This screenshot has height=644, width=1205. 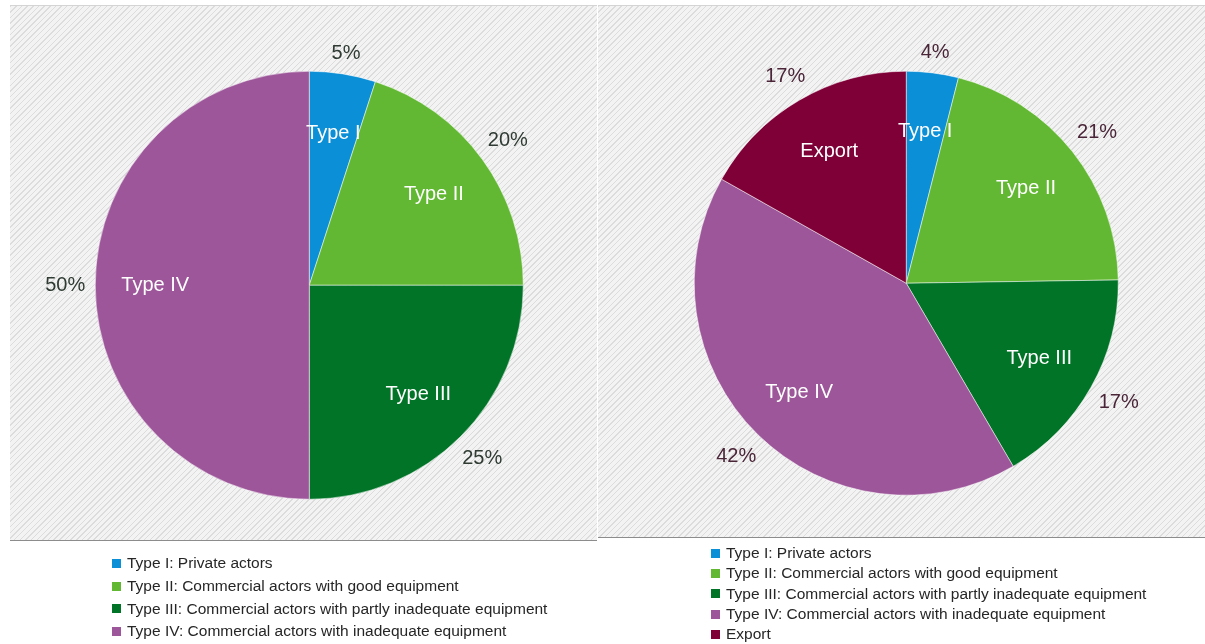 What do you see at coordinates (508, 139) in the screenshot?
I see `data-label: 20%` at bounding box center [508, 139].